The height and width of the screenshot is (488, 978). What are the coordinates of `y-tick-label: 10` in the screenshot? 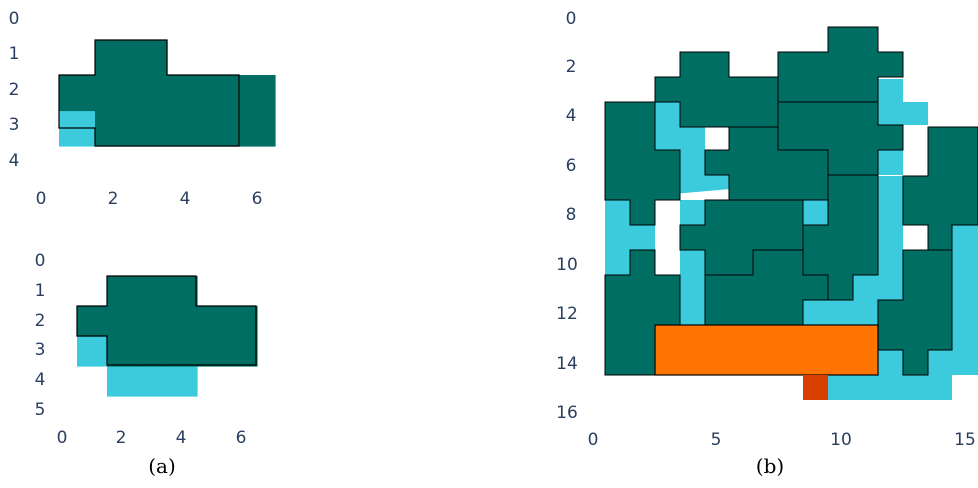 It's located at (567, 265).